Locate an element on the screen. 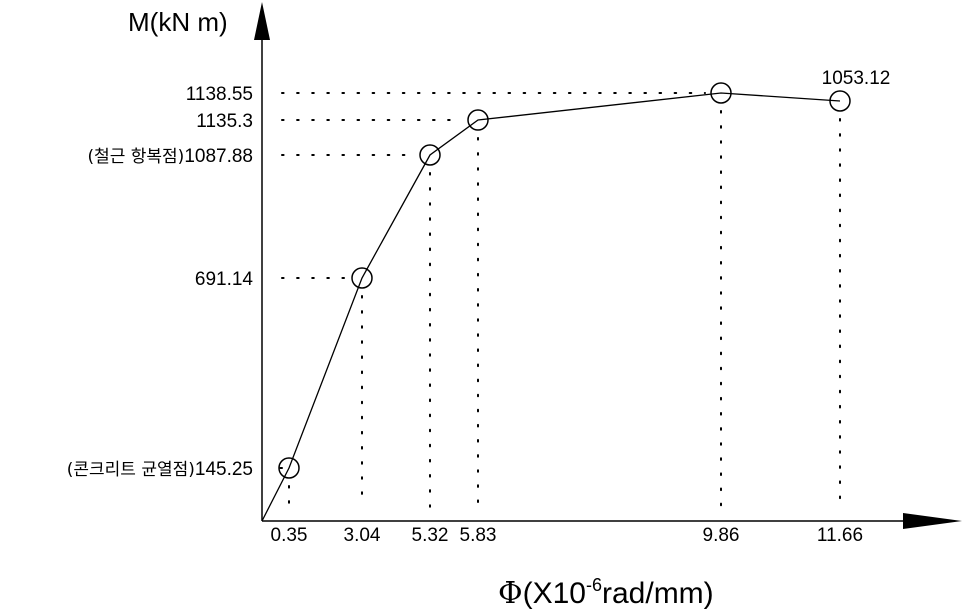 The width and height of the screenshot is (962, 613). y-tick-annotation: (콘크리트 균열점) is located at coordinates (131, 470).